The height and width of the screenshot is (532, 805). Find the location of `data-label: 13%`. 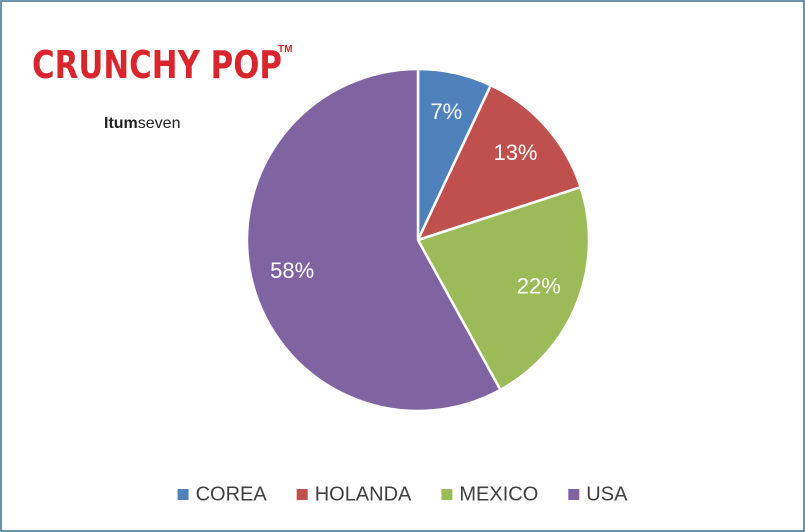

data-label: 13% is located at coordinates (515, 152).